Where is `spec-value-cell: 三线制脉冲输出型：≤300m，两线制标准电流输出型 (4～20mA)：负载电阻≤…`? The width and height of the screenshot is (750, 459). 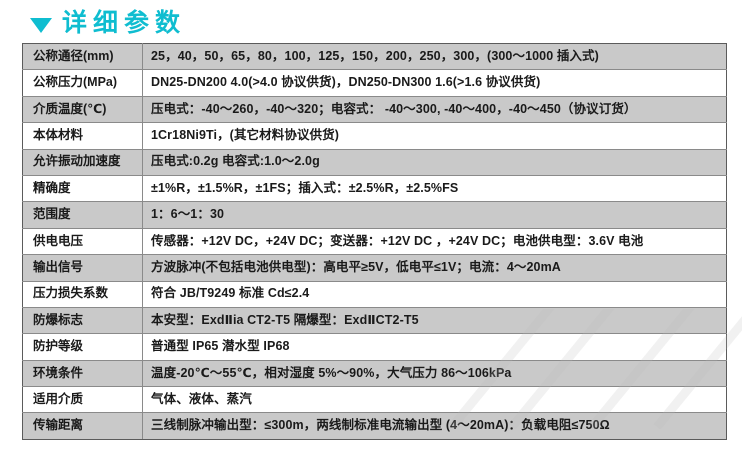
spec-value-cell: 三线制脉冲输出型：≤300m，两线制标准电流输出型 (4～20mA)：负载电阻≤… is located at coordinates (434, 426).